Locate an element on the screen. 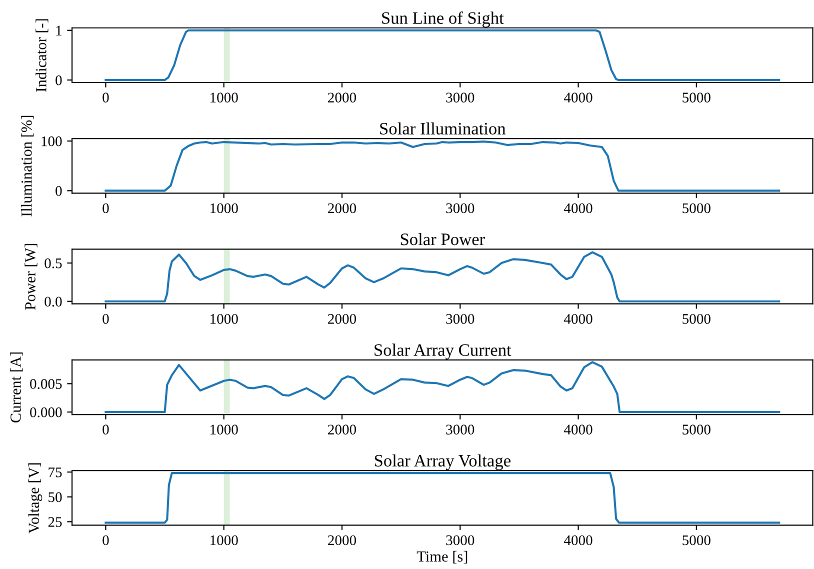 This screenshot has height=569, width=814. y-tick-label: 0.5 is located at coordinates (53, 263).